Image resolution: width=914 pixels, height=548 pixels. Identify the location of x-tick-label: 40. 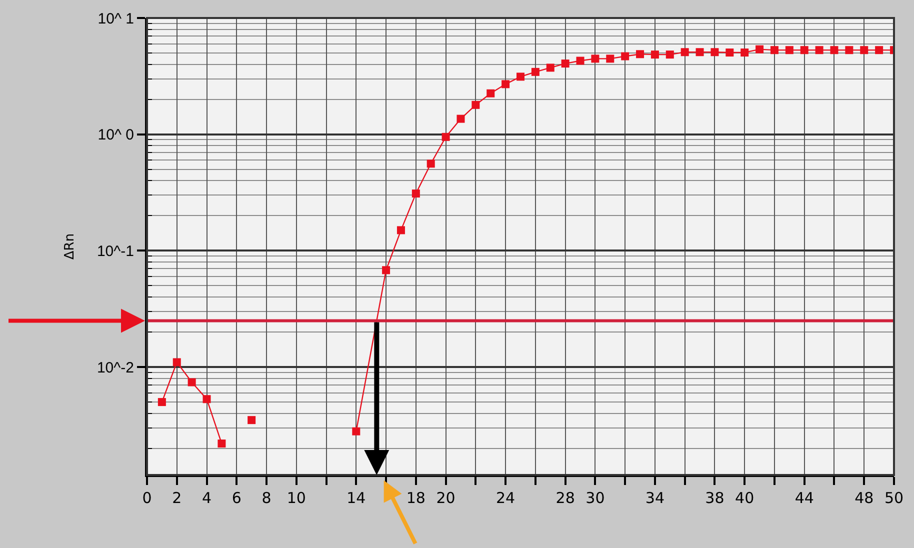
(744, 498).